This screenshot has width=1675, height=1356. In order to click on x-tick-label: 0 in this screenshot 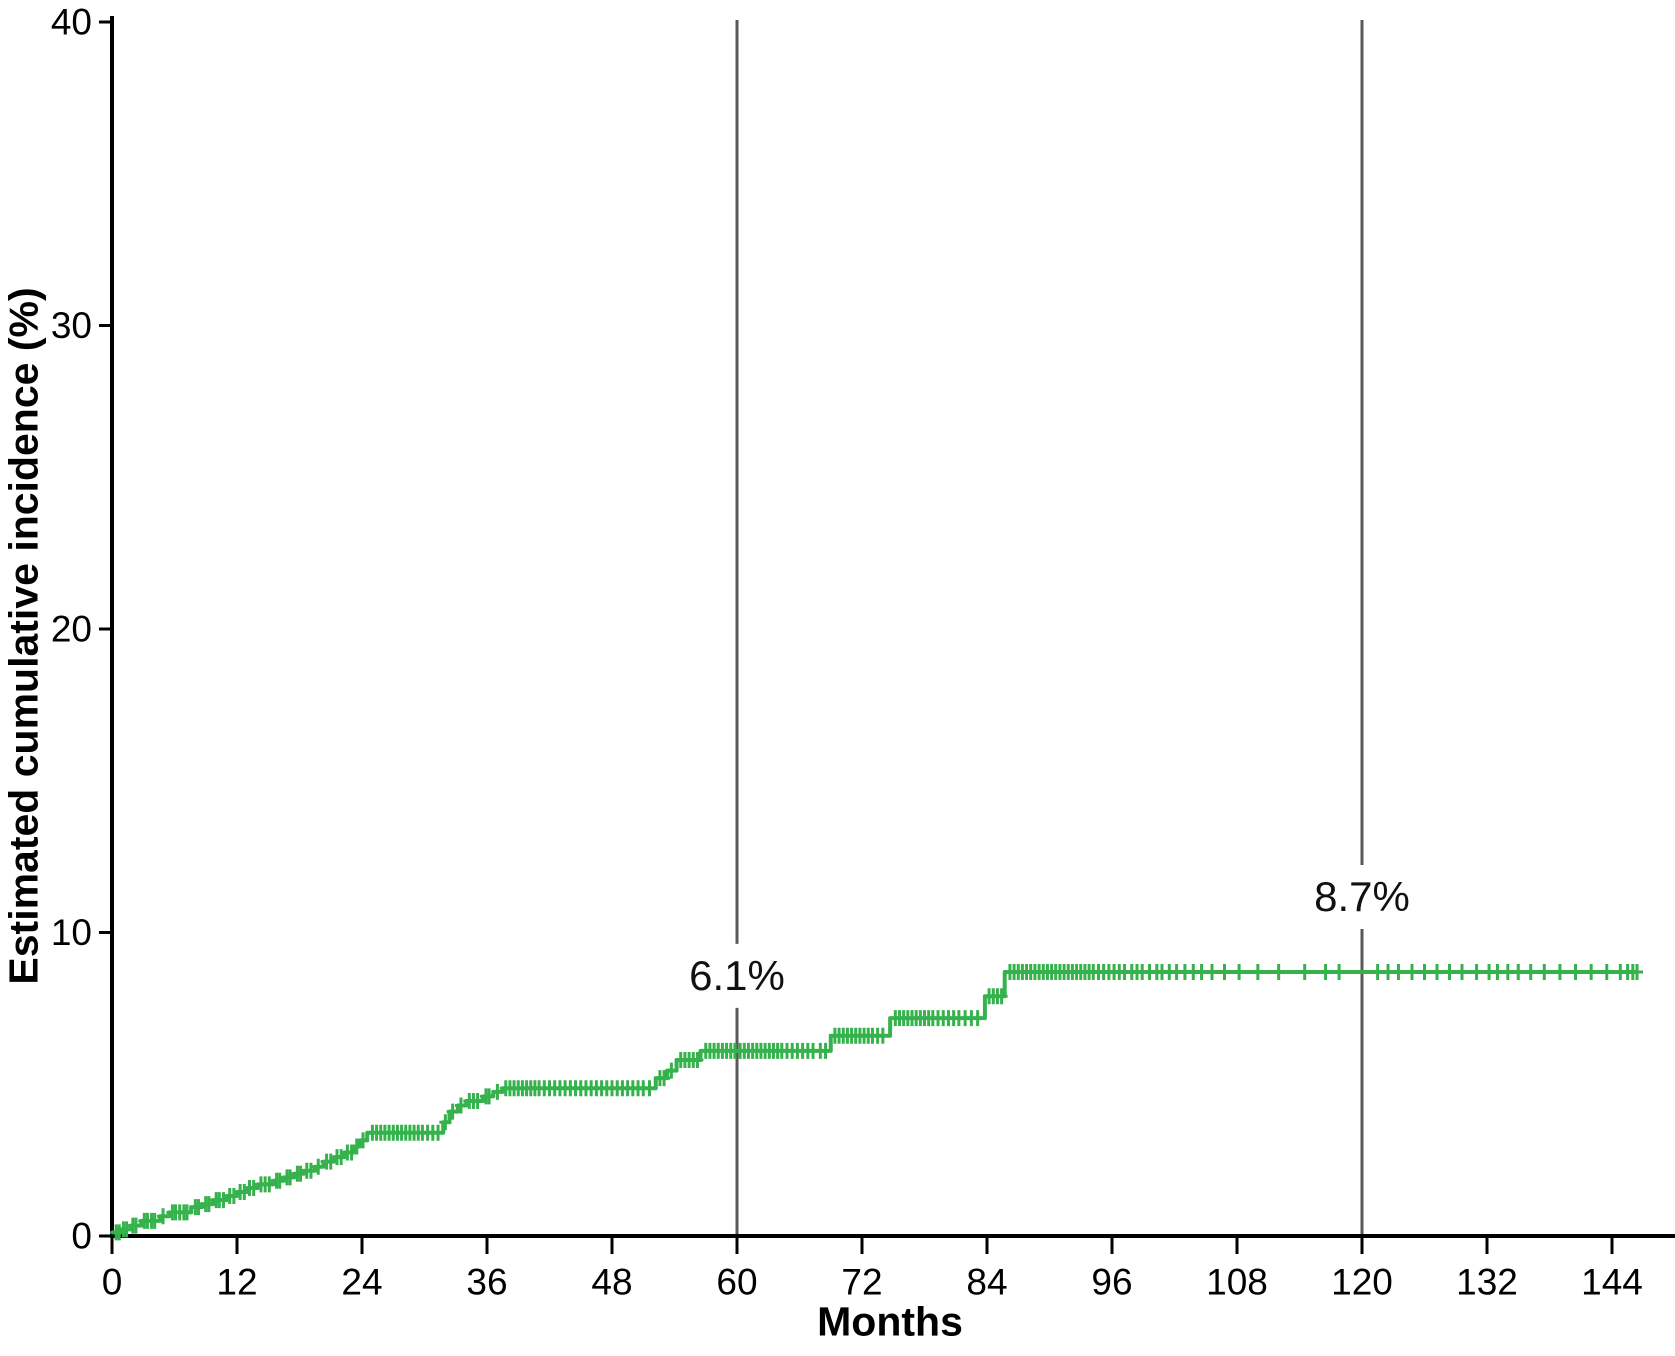, I will do `click(112, 1282)`.